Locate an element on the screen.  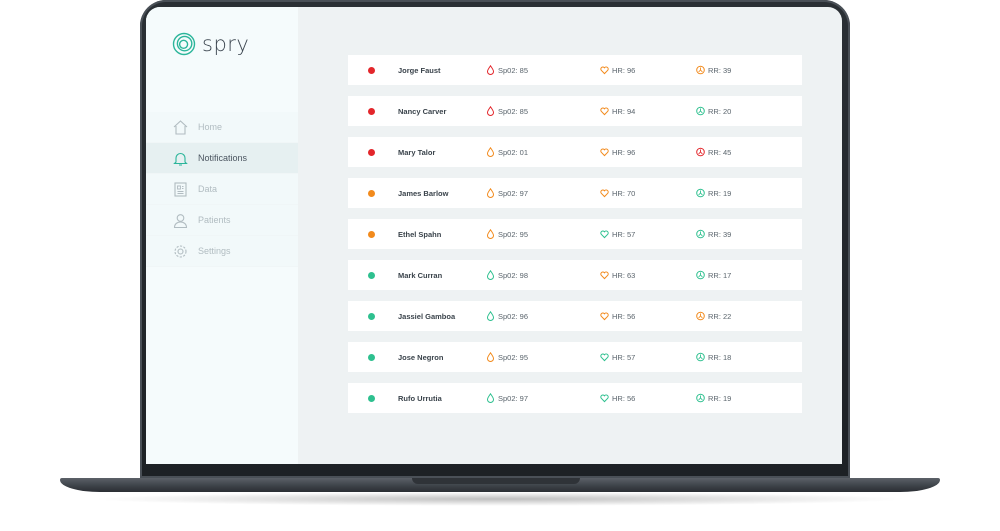
patient-row: Rufo Urrutia Sp02: 97 HR: 56 RR: 19 is located at coordinates (575, 398).